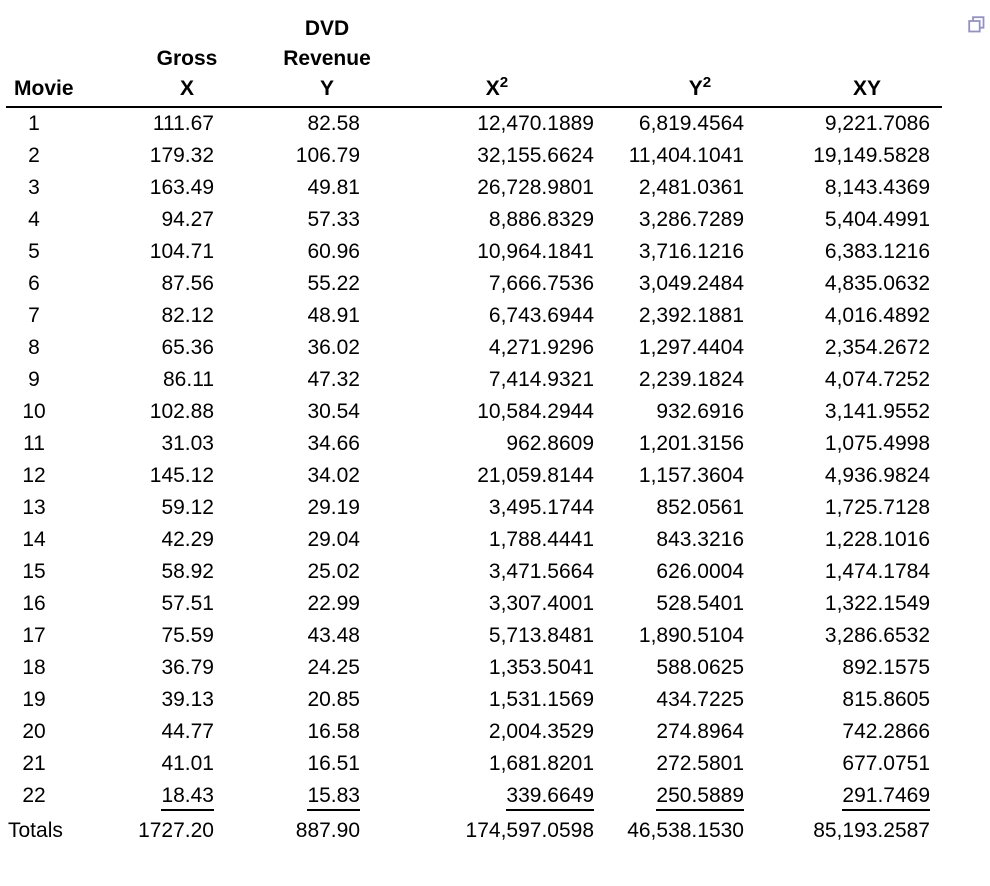  Describe the element at coordinates (877, 443) in the screenshot. I see `cell-value: 1,075.4998` at that location.